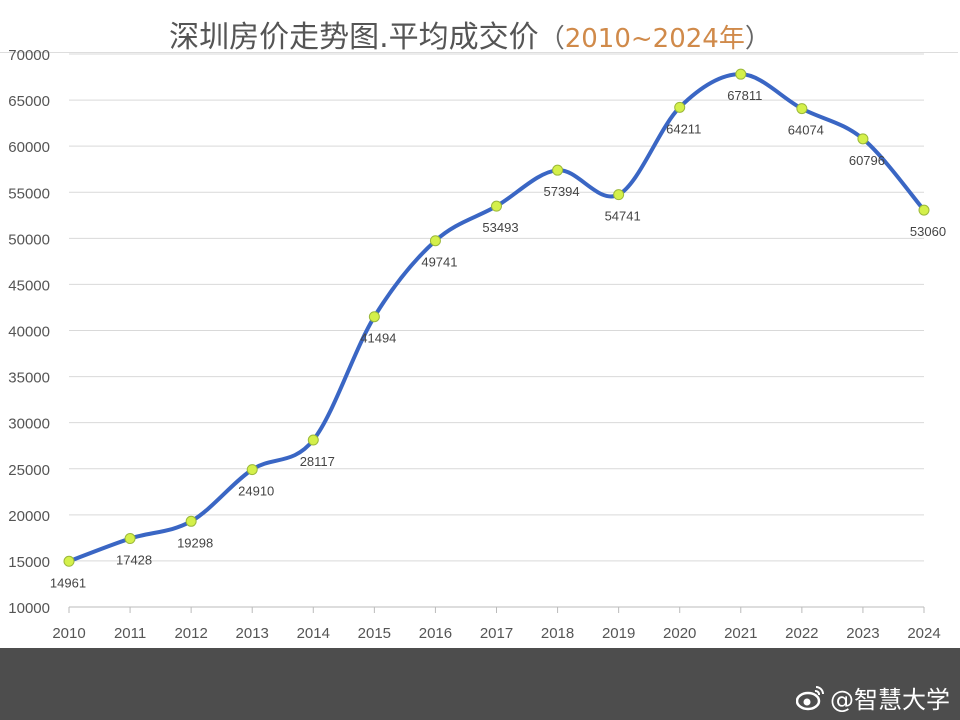  What do you see at coordinates (29, 147) in the screenshot?
I see `y-tick-label: 60000` at bounding box center [29, 147].